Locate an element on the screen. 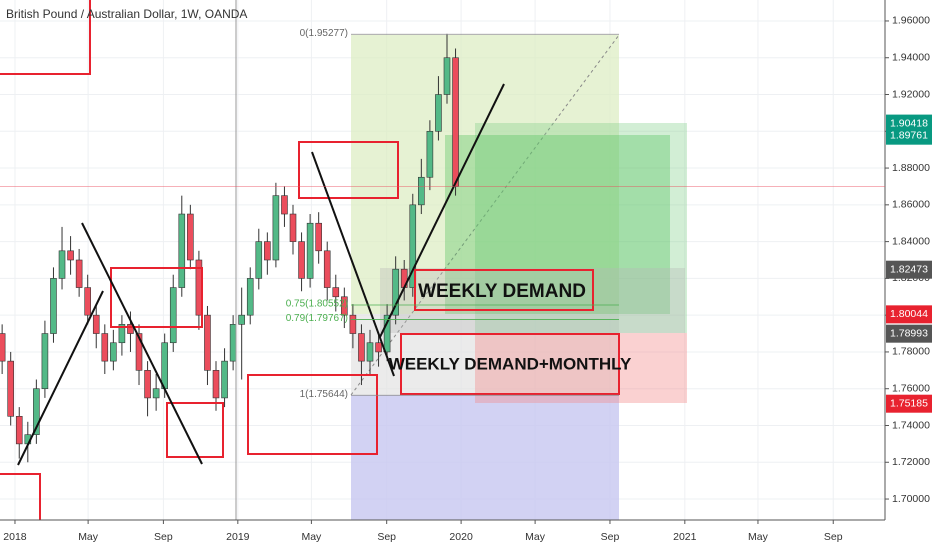 The height and width of the screenshot is (550, 932). annotation: WEEKLY DEMAND+MONTHLY is located at coordinates (510, 363).